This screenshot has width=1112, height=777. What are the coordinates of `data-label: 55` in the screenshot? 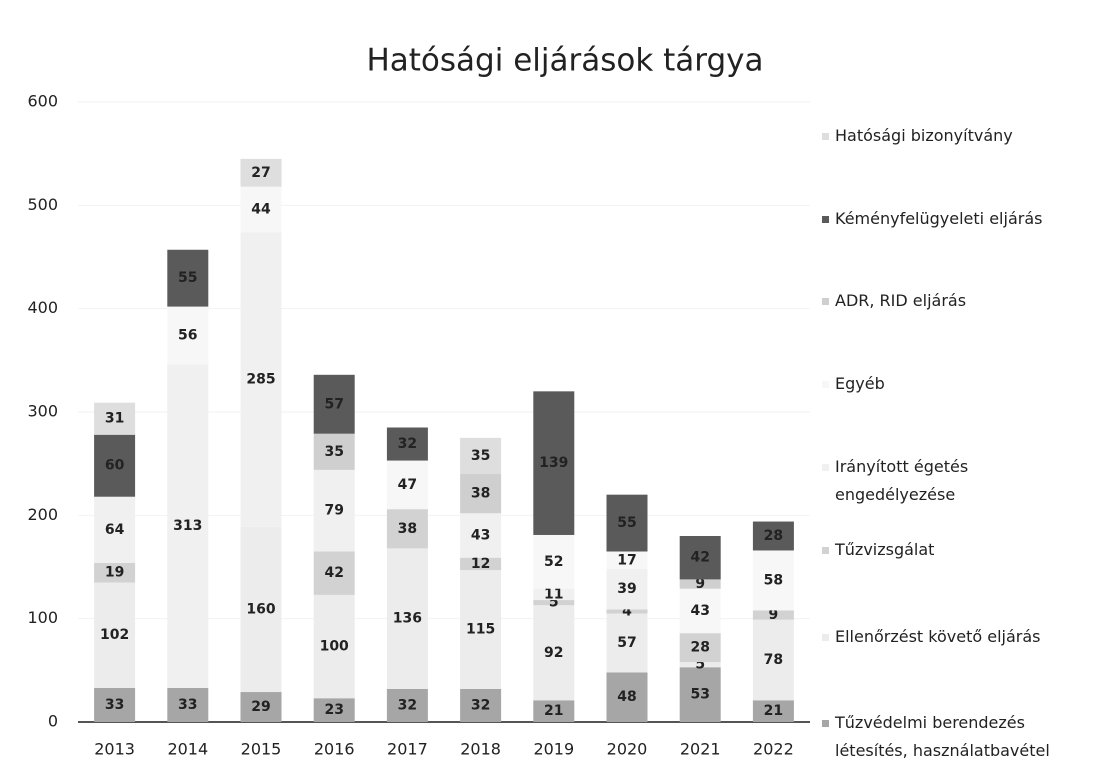 It's located at (187, 278).